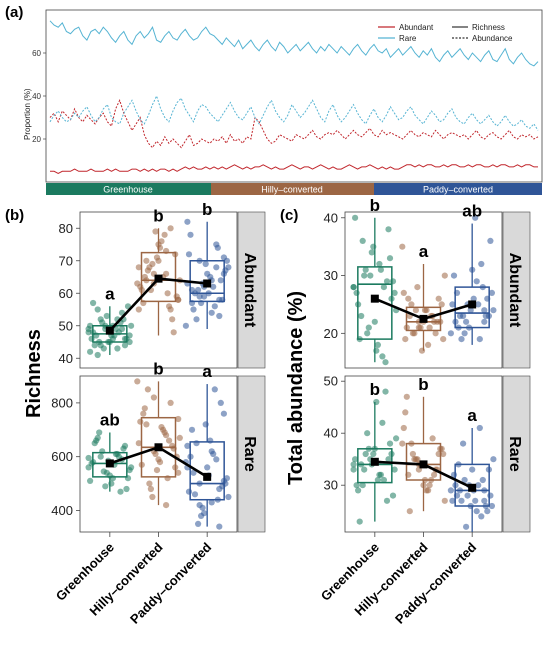  What do you see at coordinates (249, 290) in the screenshot?
I see `panel-b-top-strip-label: Abundant` at bounding box center [249, 290].